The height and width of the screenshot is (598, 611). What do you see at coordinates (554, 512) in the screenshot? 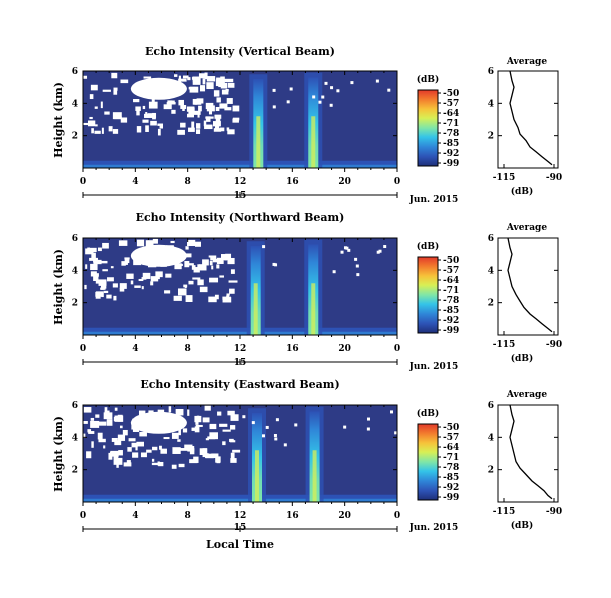
I see `avg-x-tick-label: -90` at bounding box center [554, 512].